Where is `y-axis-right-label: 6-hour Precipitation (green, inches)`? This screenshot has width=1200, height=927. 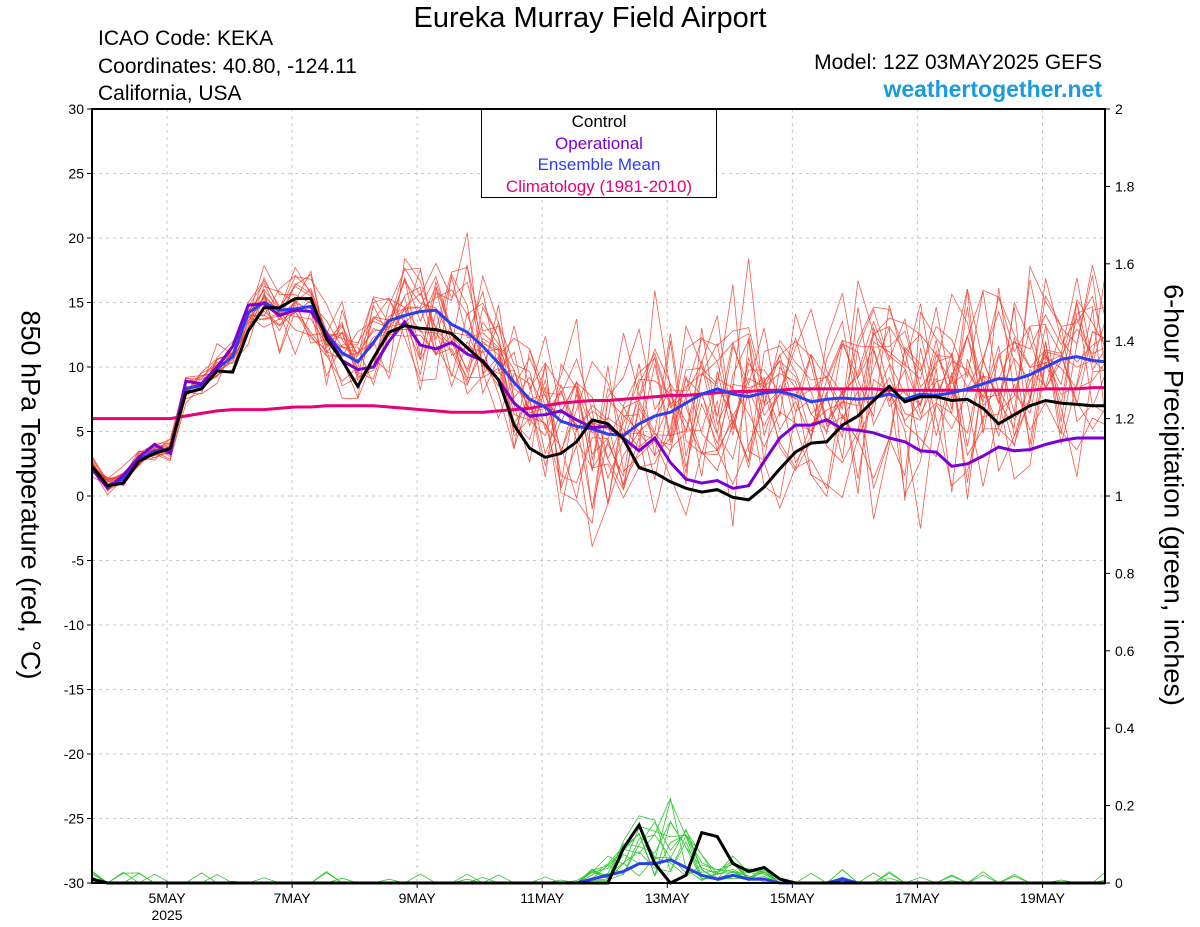
y-axis-right-label: 6-hour Precipitation (green, inches) is located at coordinates (1173, 495).